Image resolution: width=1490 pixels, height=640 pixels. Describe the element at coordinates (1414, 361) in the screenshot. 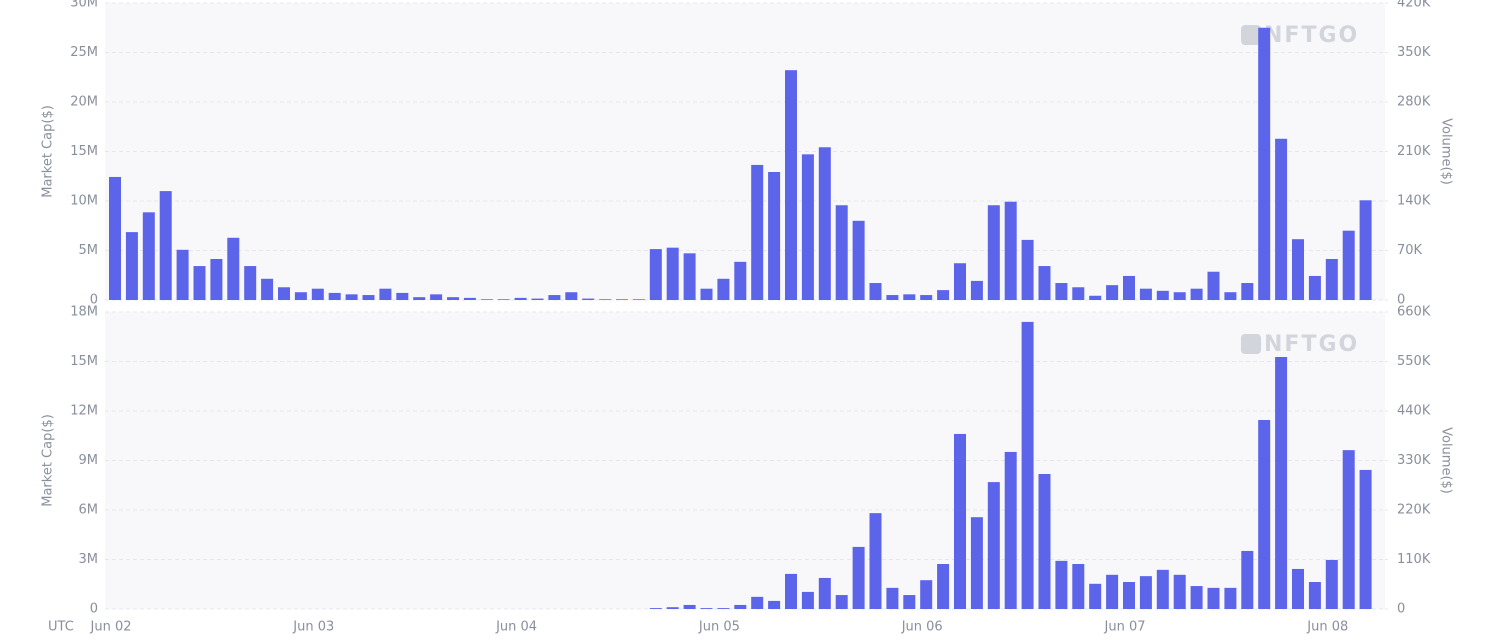

I see `y2-tick-label: 550K` at that location.